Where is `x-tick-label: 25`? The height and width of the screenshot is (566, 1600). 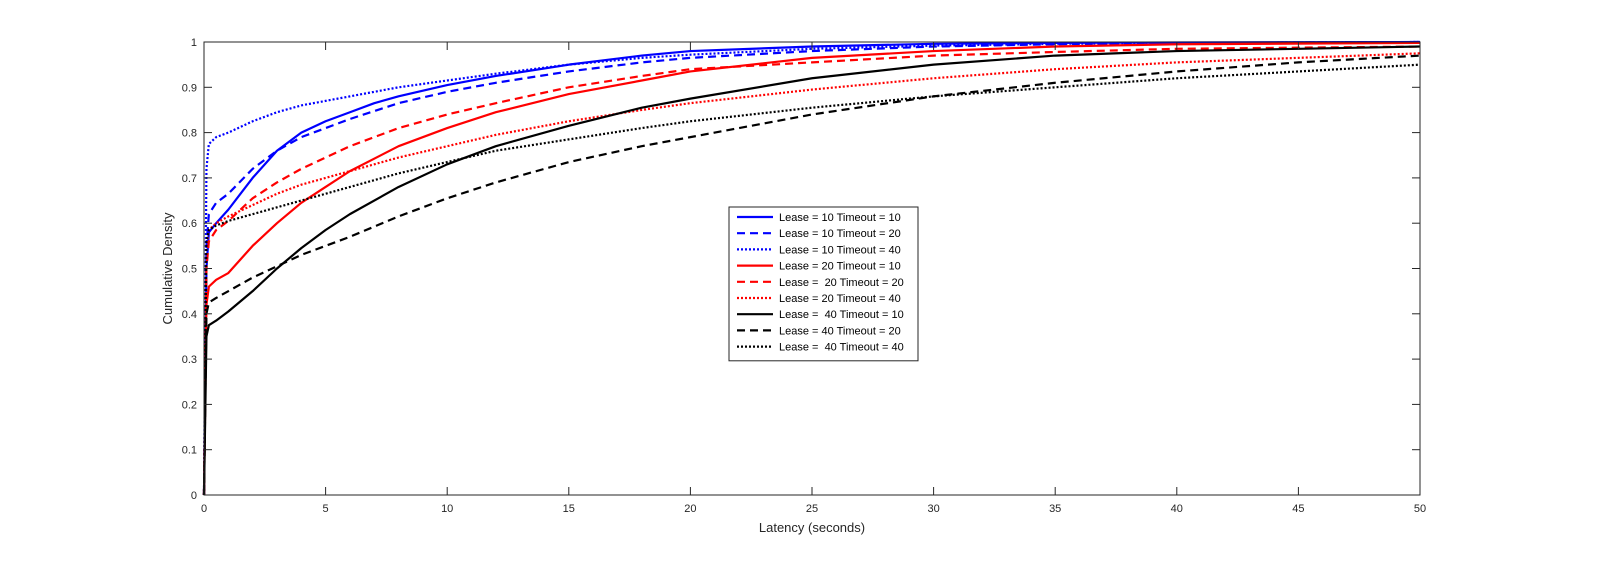
x-tick-label: 25 is located at coordinates (812, 509).